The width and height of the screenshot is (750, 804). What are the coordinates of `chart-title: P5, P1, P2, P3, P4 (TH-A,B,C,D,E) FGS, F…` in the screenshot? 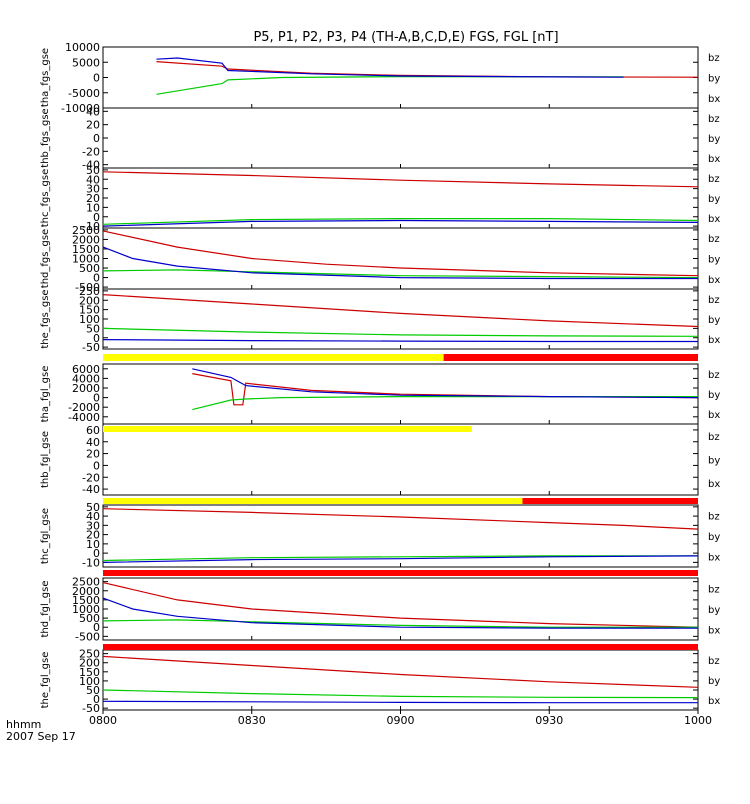 It's located at (405, 37).